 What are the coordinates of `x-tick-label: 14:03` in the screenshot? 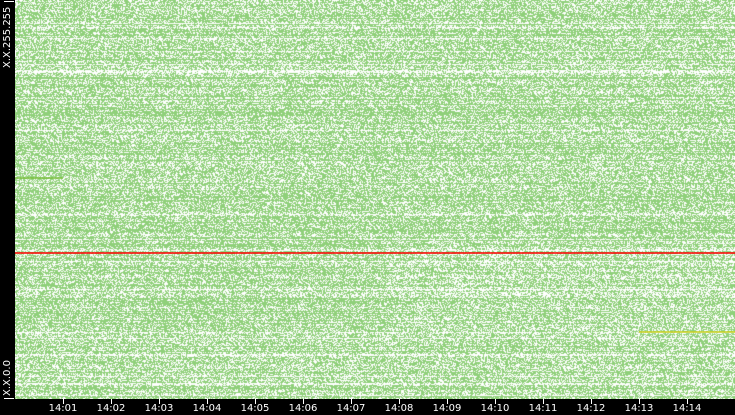 It's located at (159, 408).